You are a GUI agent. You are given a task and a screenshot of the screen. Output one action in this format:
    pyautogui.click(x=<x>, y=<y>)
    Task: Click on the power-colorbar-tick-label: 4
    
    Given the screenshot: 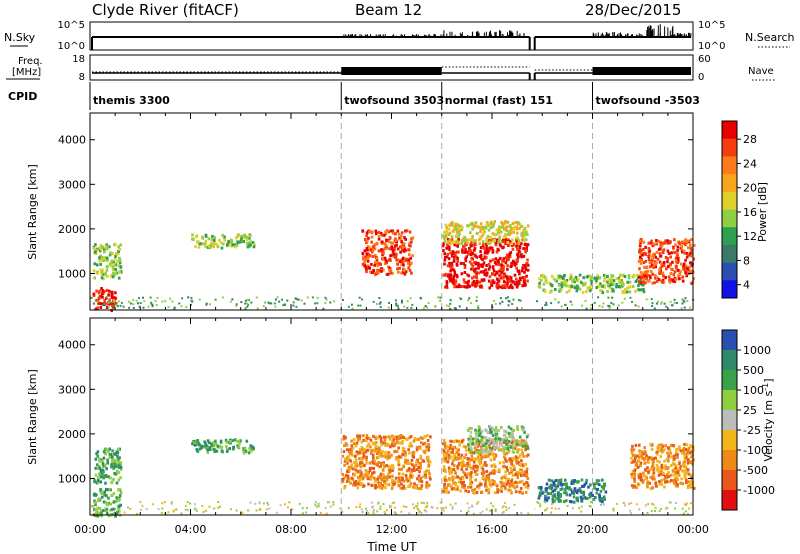 What is the action you would take?
    pyautogui.click(x=746, y=285)
    